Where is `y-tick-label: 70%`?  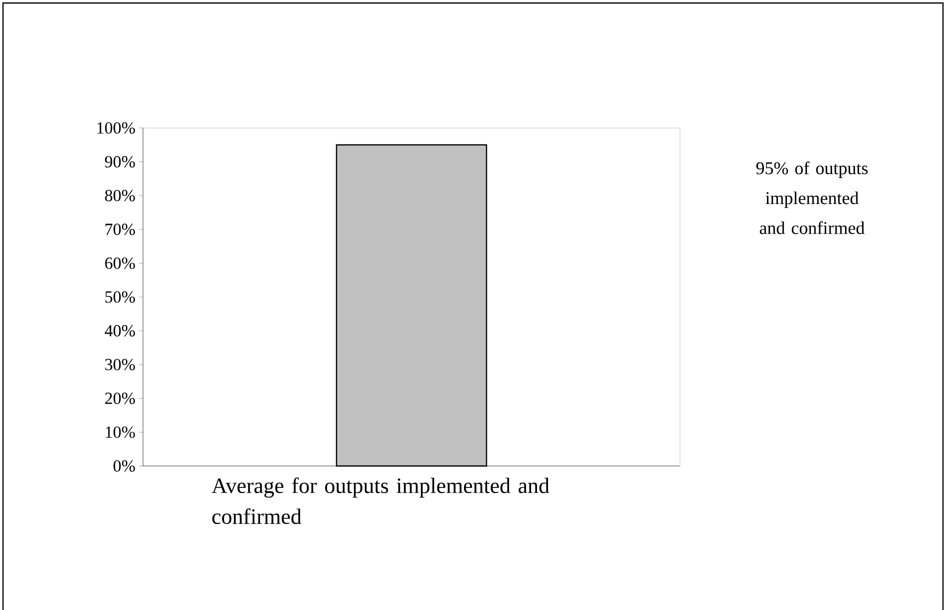
y-tick-label: 70% is located at coordinates (120, 230).